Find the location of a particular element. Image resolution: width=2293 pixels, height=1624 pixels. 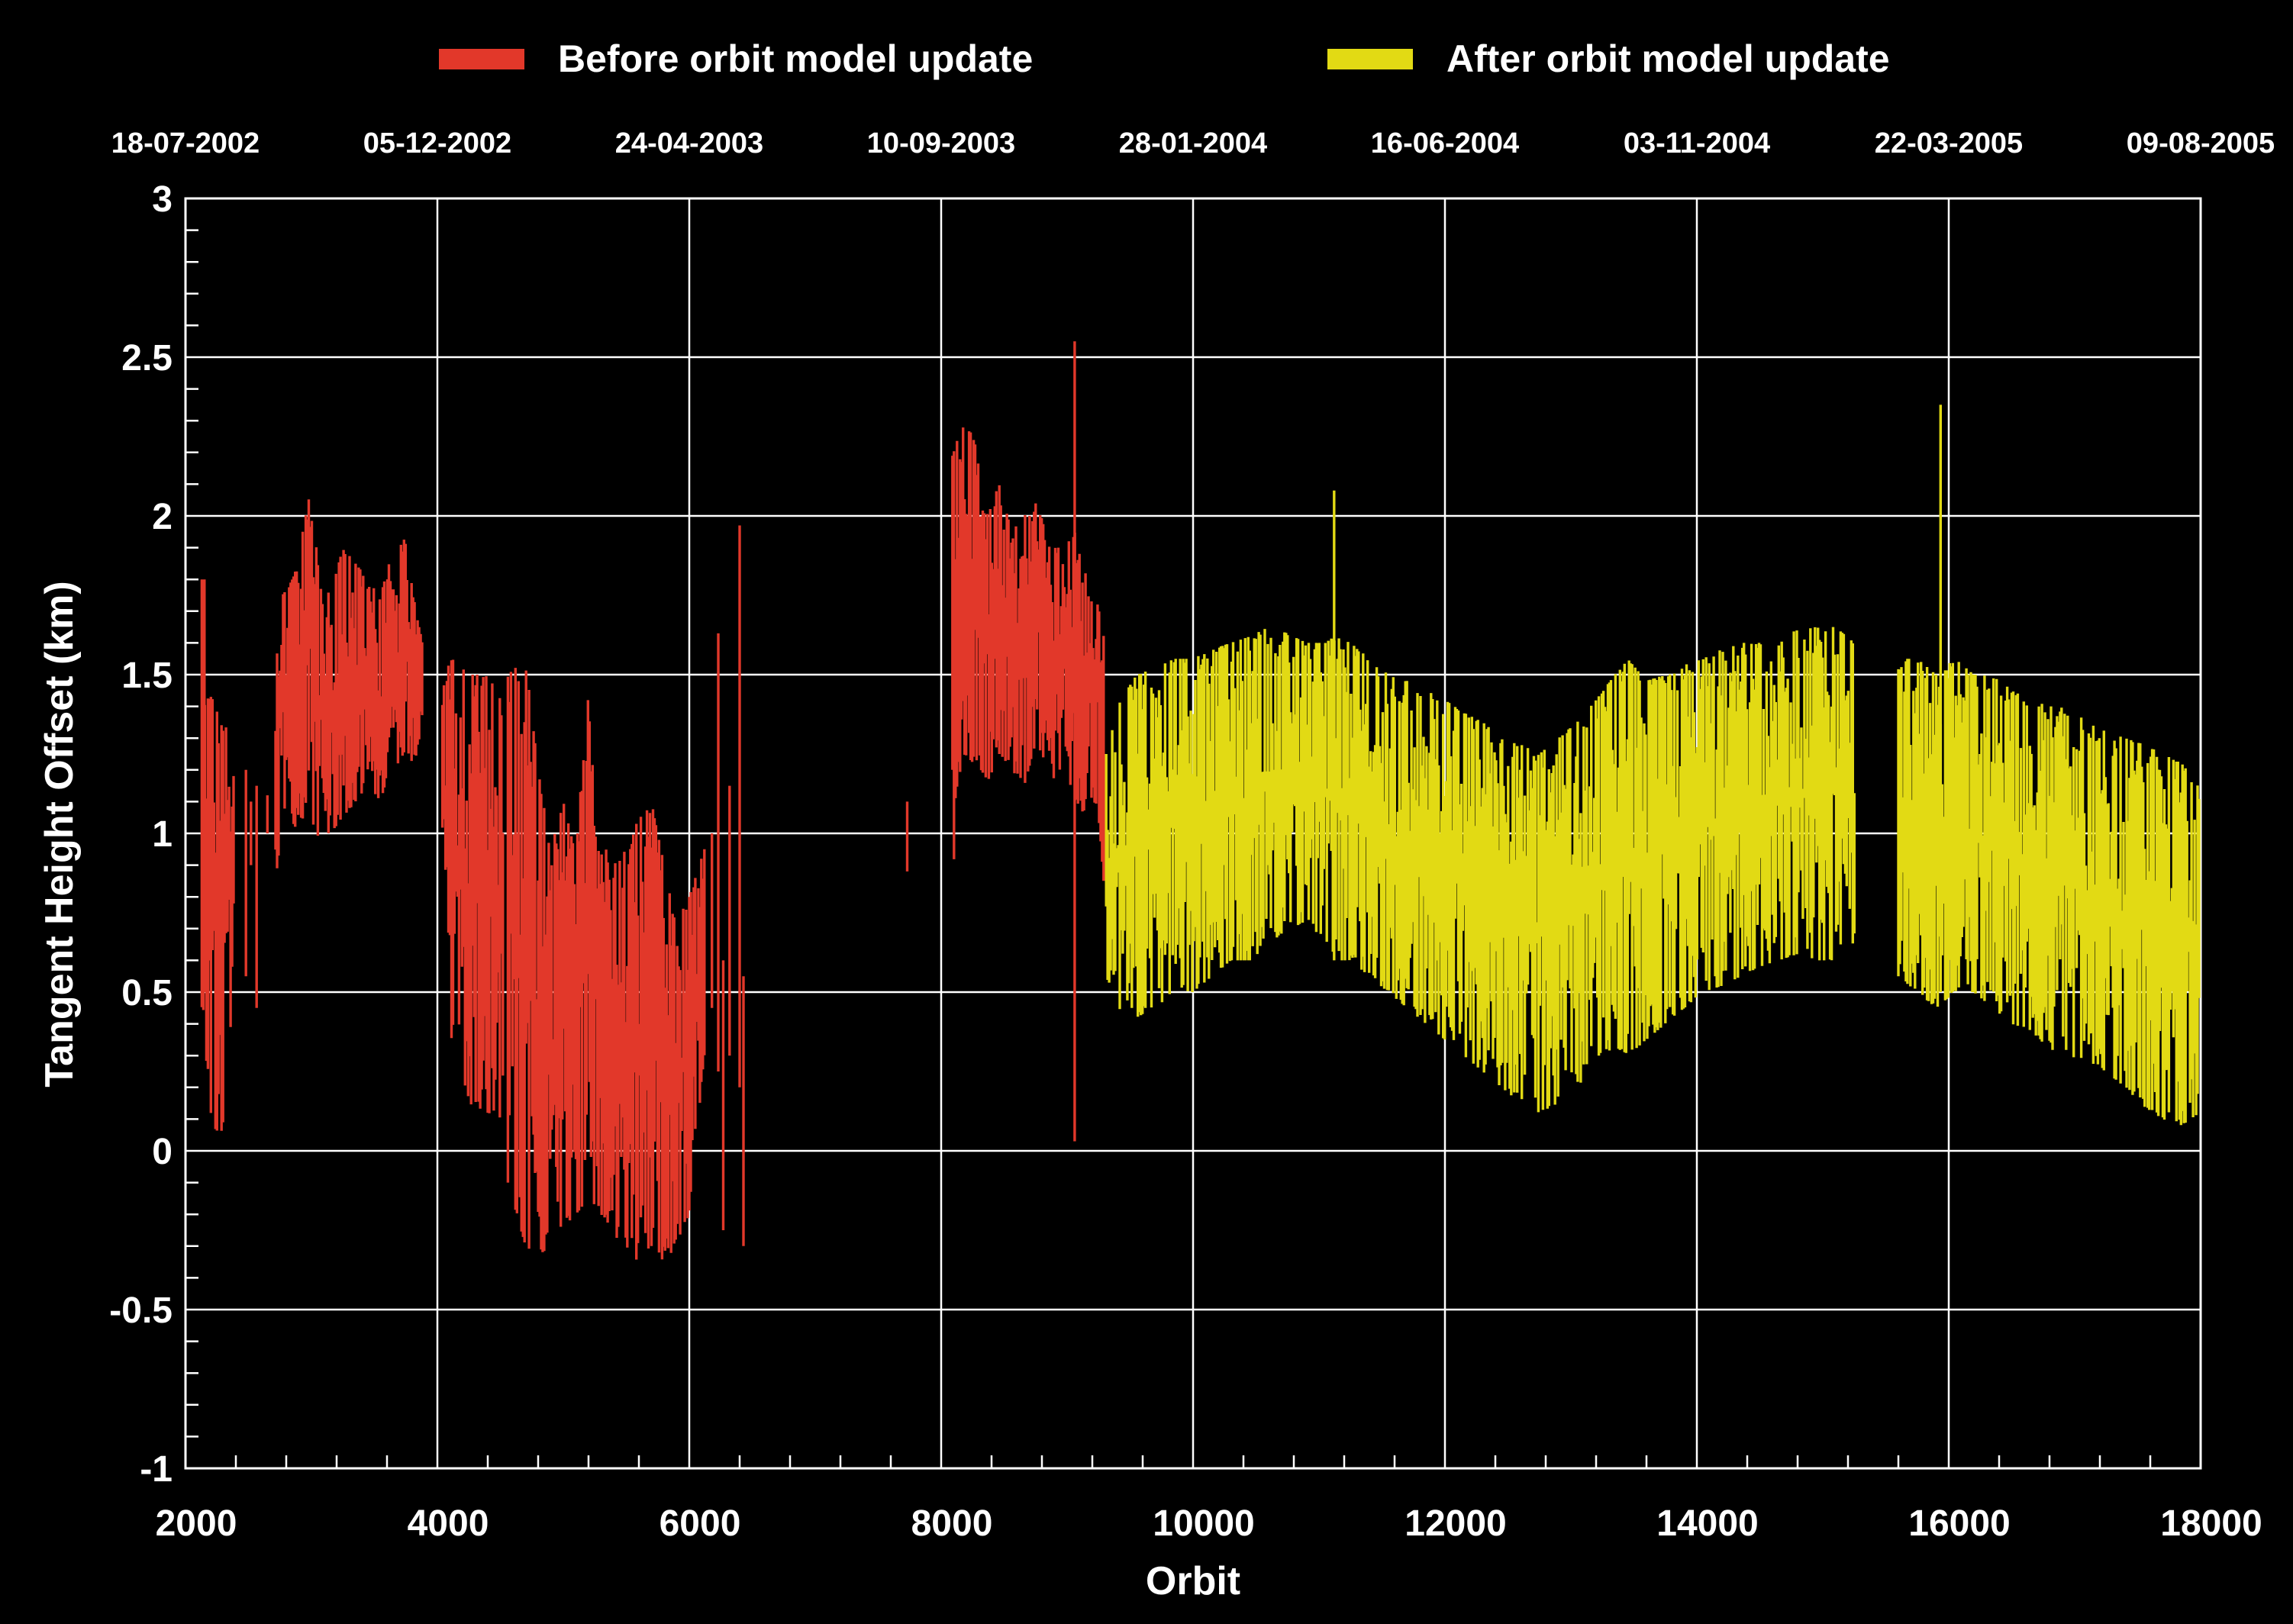

top-date-label: 18-07-2002 is located at coordinates (185, 143).